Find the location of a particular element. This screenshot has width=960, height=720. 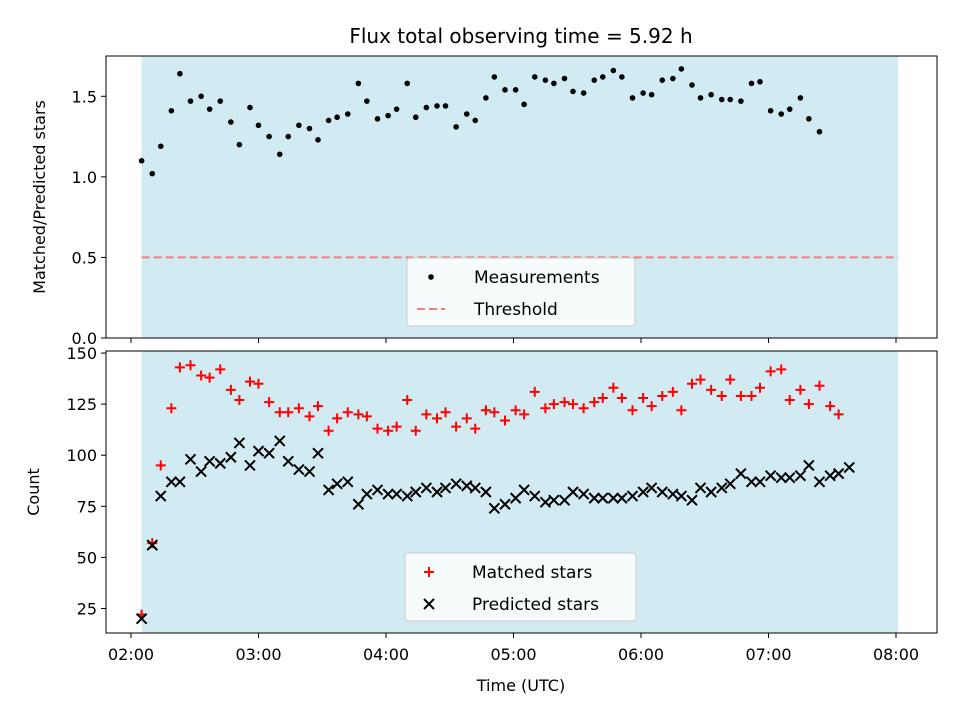

x-tick-label: 06:00 is located at coordinates (641, 654).